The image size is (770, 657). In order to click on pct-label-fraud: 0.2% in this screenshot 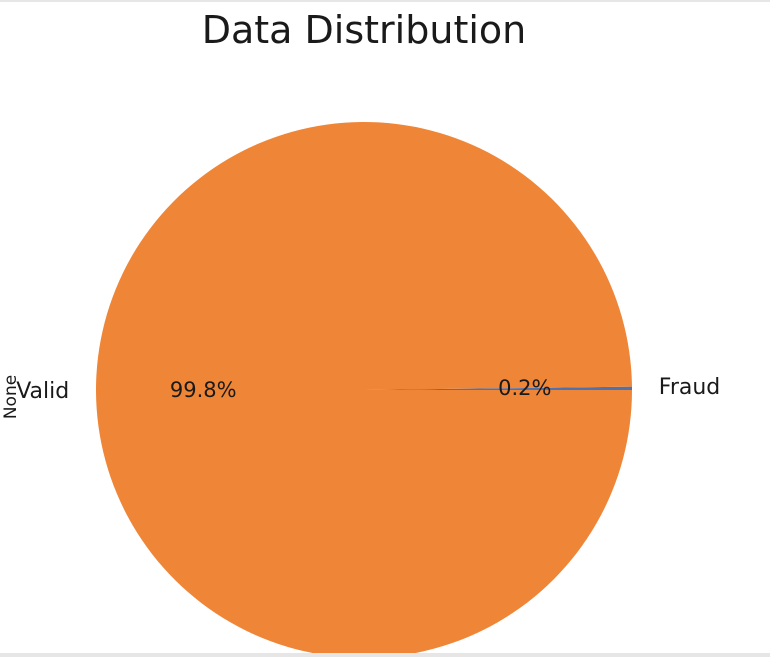, I will do `click(524, 388)`.